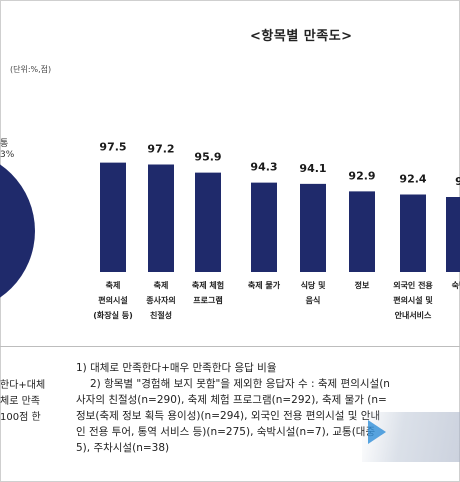 The width and height of the screenshot is (460, 482). Describe the element at coordinates (457, 181) in the screenshot. I see `bar-value-label: 9` at that location.